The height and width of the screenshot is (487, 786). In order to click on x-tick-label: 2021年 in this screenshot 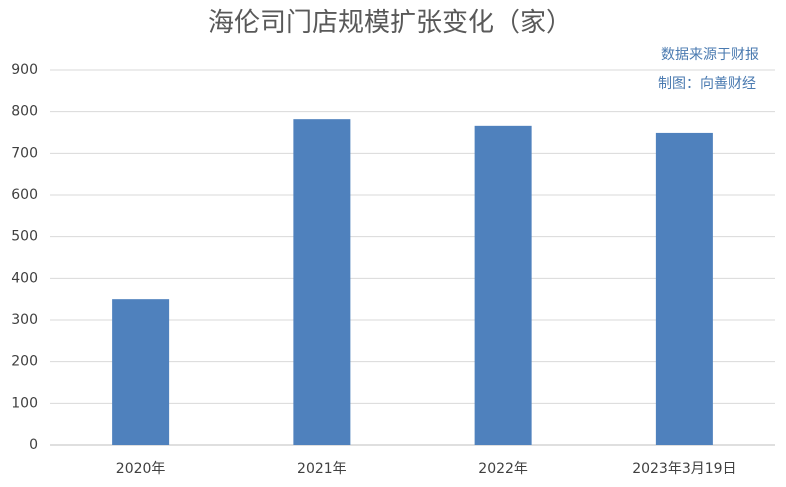, I will do `click(322, 469)`.